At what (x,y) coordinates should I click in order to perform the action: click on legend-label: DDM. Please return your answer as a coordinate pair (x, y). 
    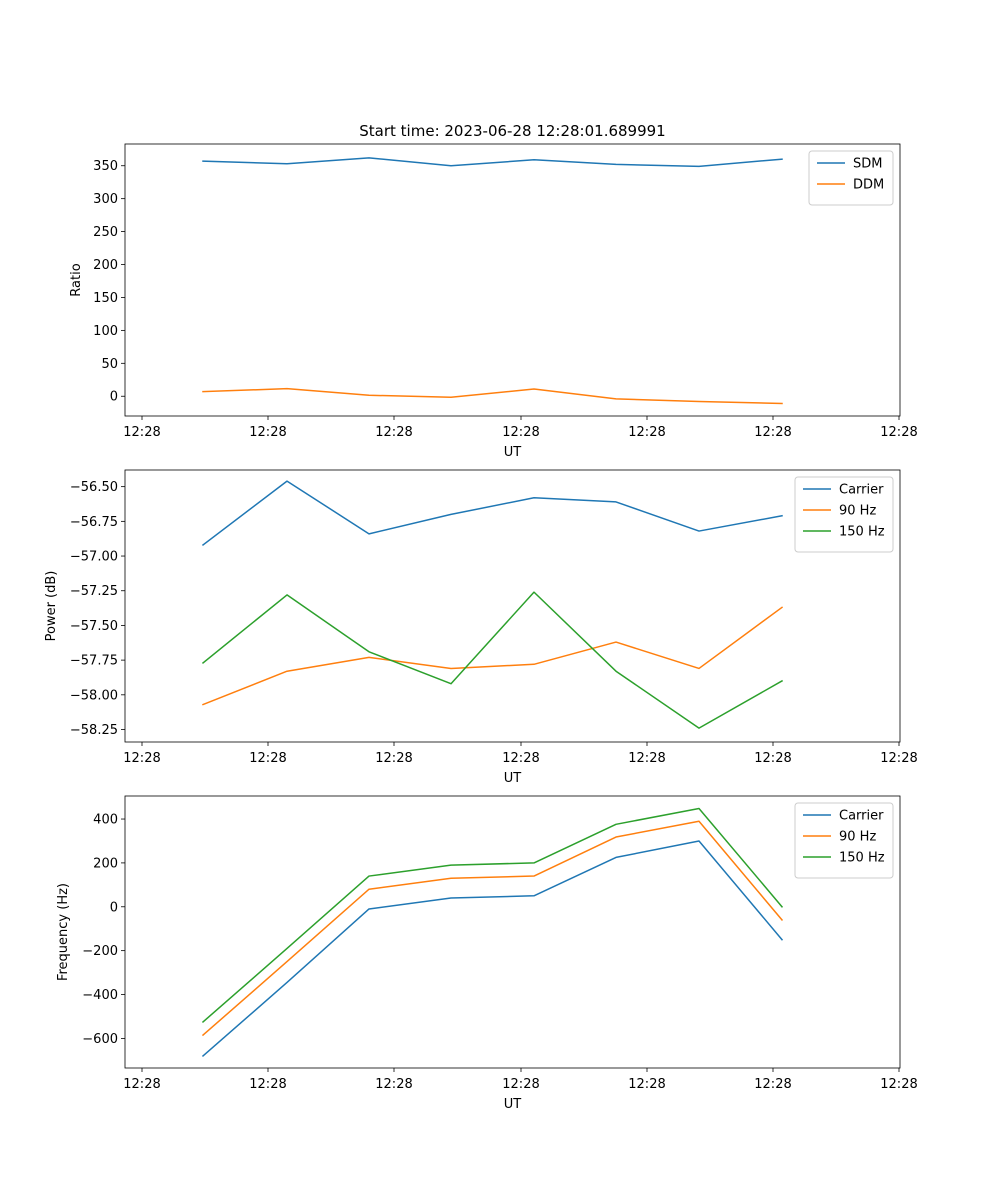
    Looking at the image, I should click on (868, 185).